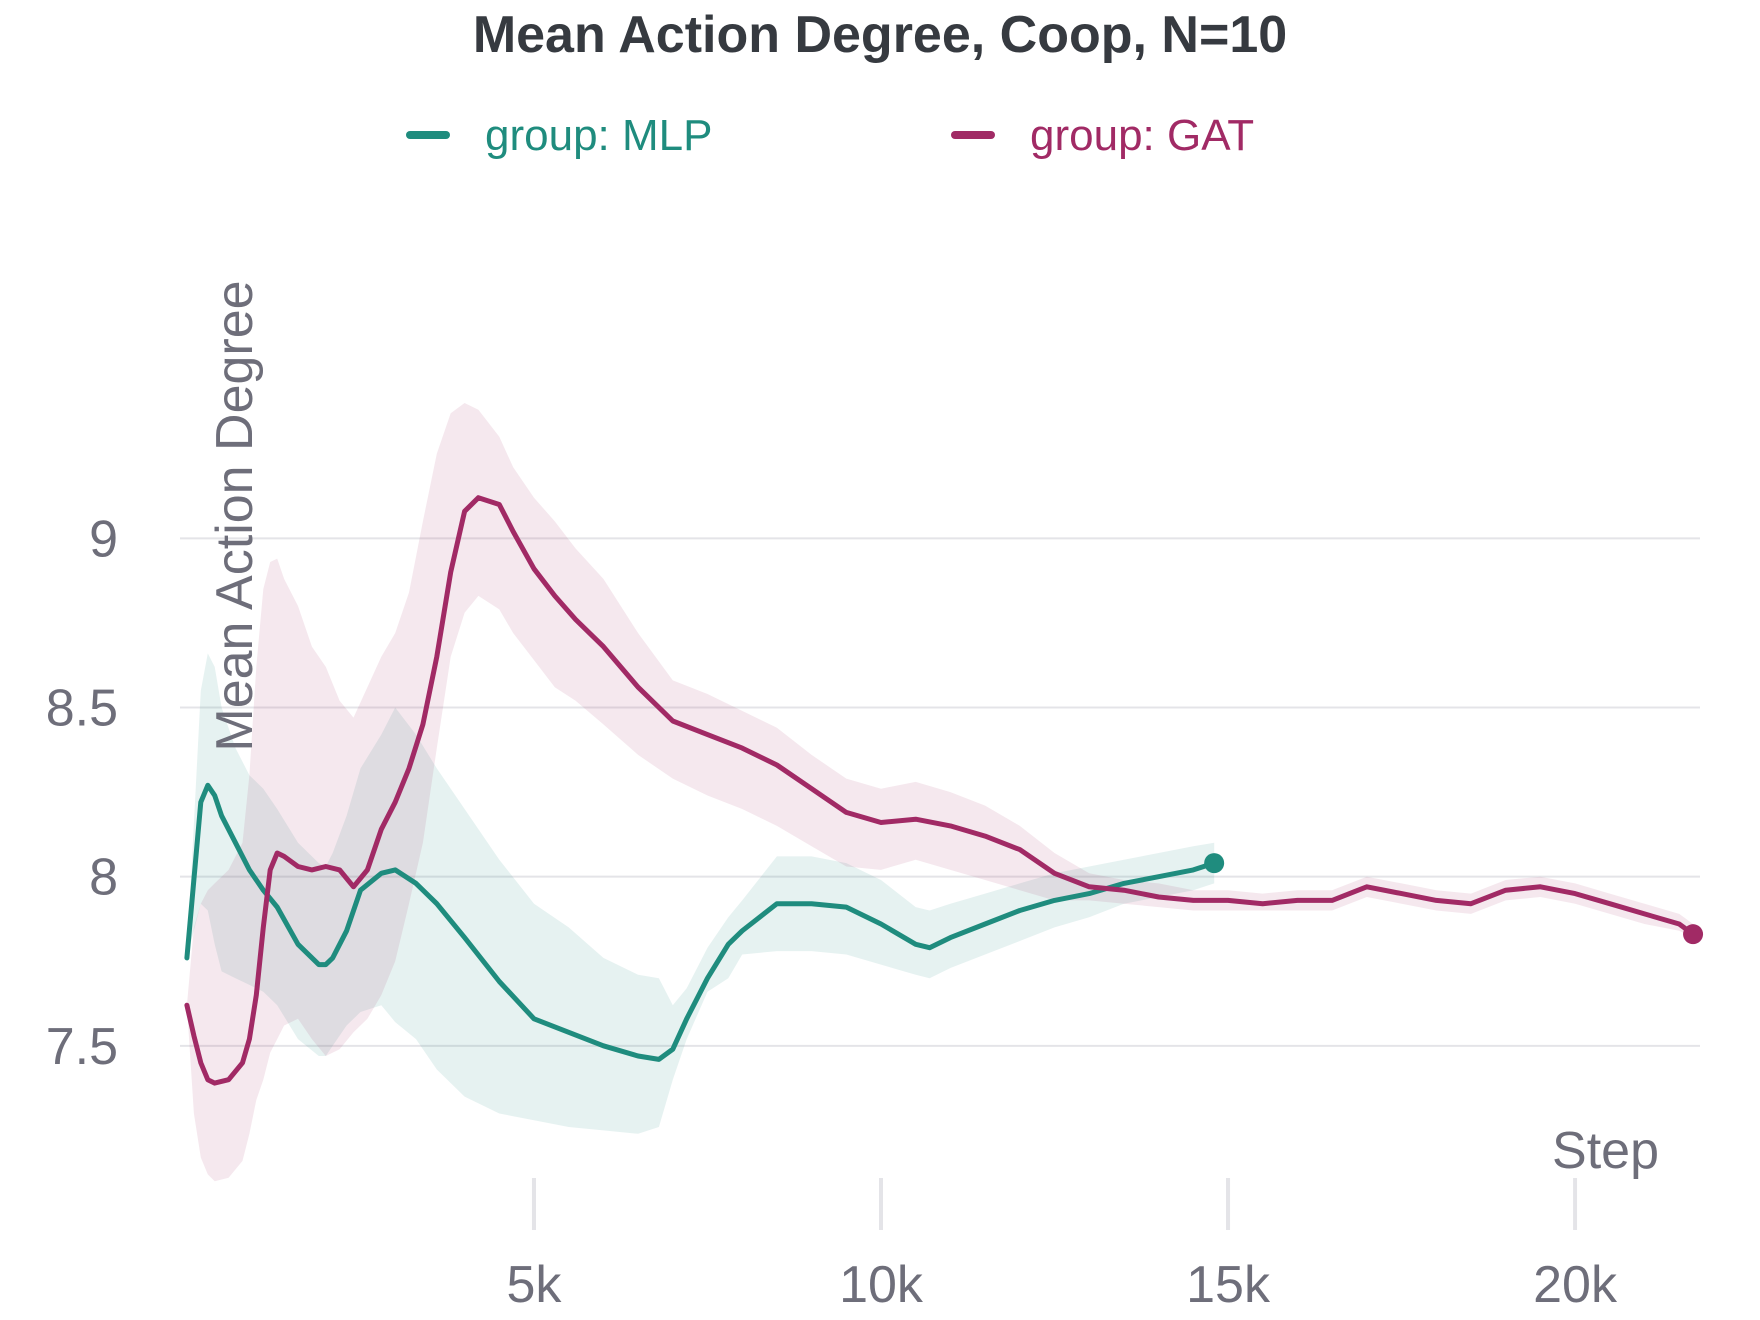 The image size is (1760, 1320). I want to click on line-mlp, so click(700, 922).